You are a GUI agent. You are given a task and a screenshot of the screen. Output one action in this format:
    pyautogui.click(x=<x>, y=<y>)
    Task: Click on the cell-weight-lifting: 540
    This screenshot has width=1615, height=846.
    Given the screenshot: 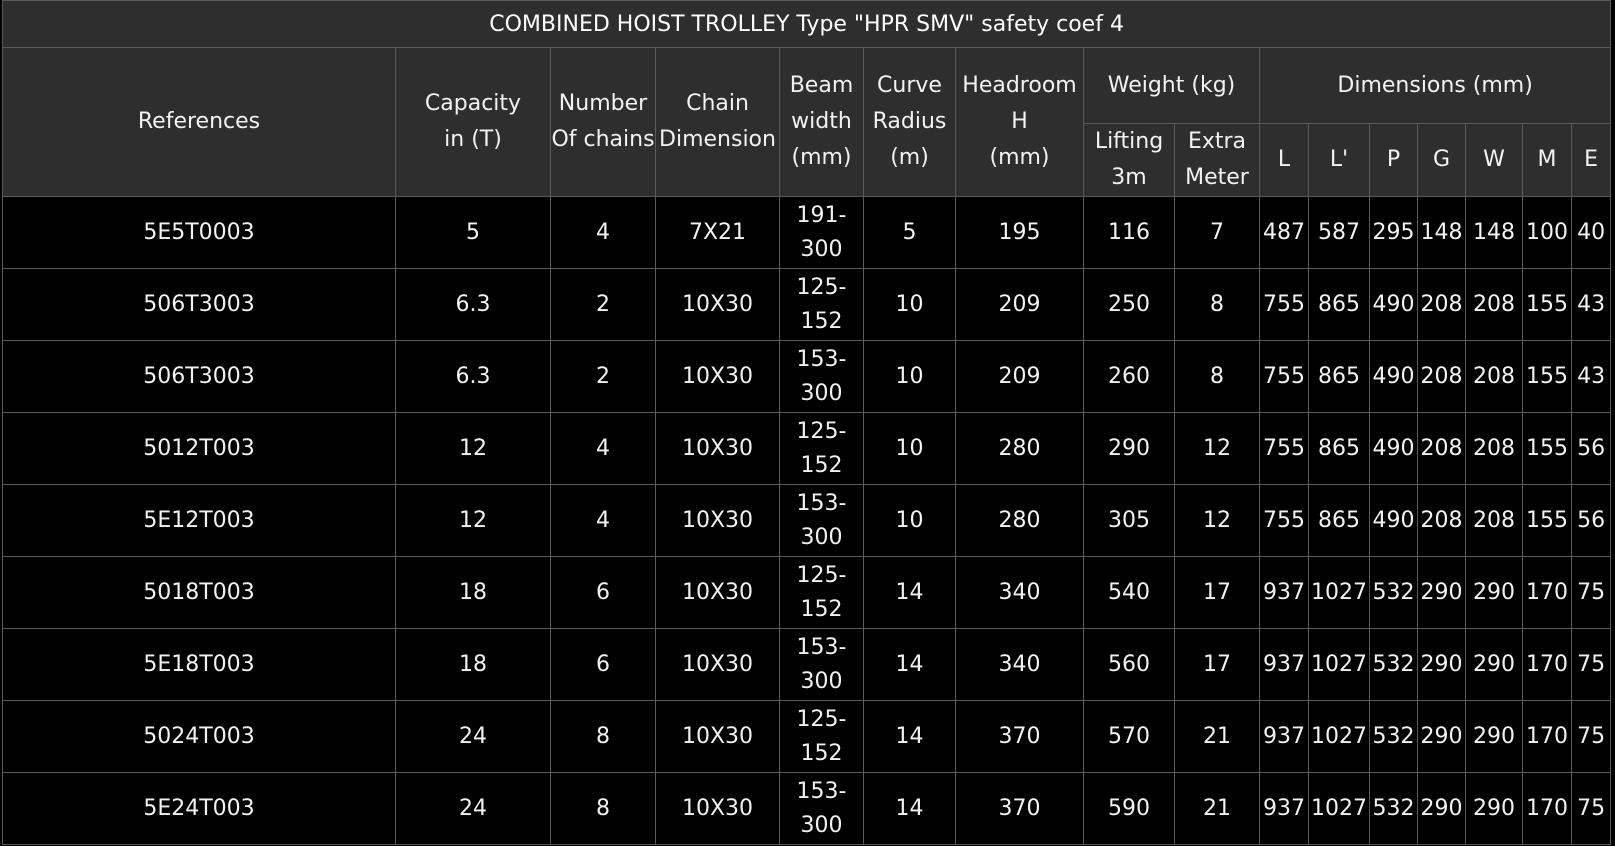 What is the action you would take?
    pyautogui.click(x=1129, y=592)
    